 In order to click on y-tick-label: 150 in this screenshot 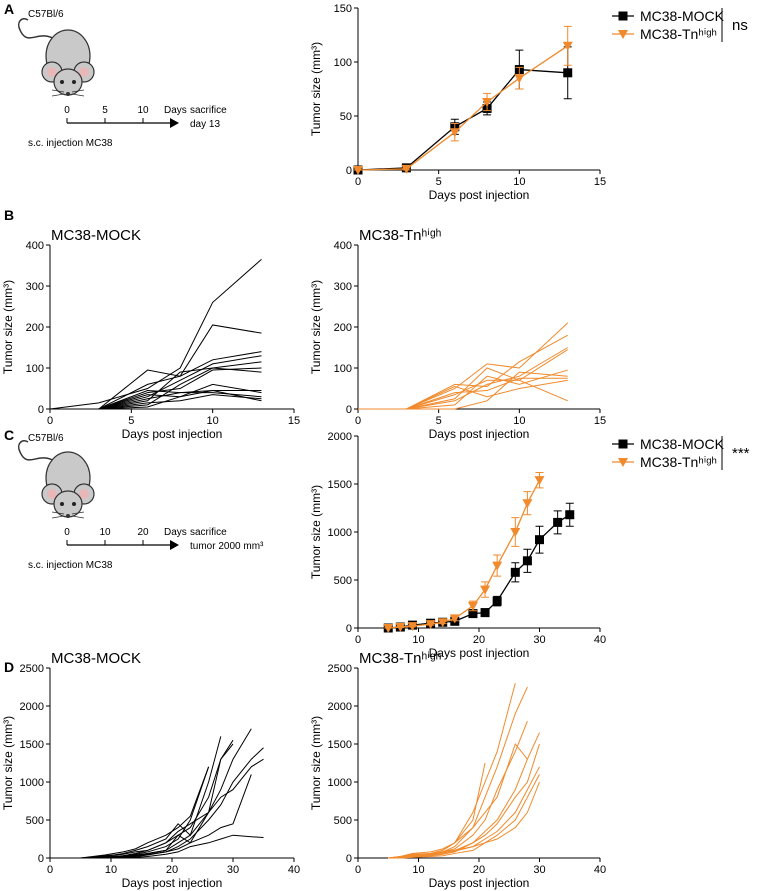, I will do `click(343, 9)`.